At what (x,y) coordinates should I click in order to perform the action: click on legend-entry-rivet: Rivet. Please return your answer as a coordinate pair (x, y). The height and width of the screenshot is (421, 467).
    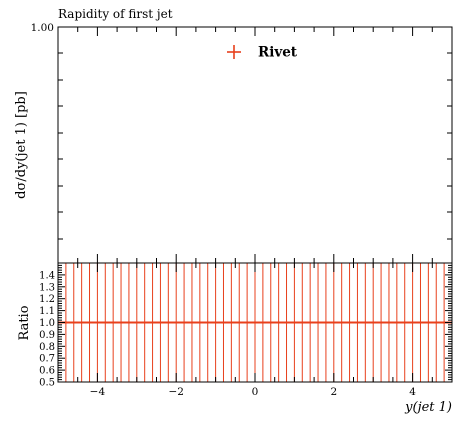
    Looking at the image, I should click on (278, 53).